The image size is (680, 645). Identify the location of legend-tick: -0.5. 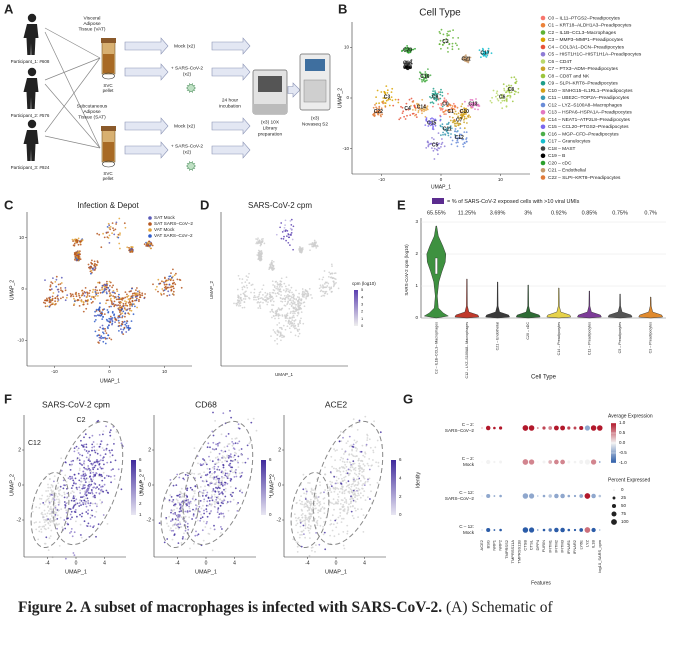
(623, 452).